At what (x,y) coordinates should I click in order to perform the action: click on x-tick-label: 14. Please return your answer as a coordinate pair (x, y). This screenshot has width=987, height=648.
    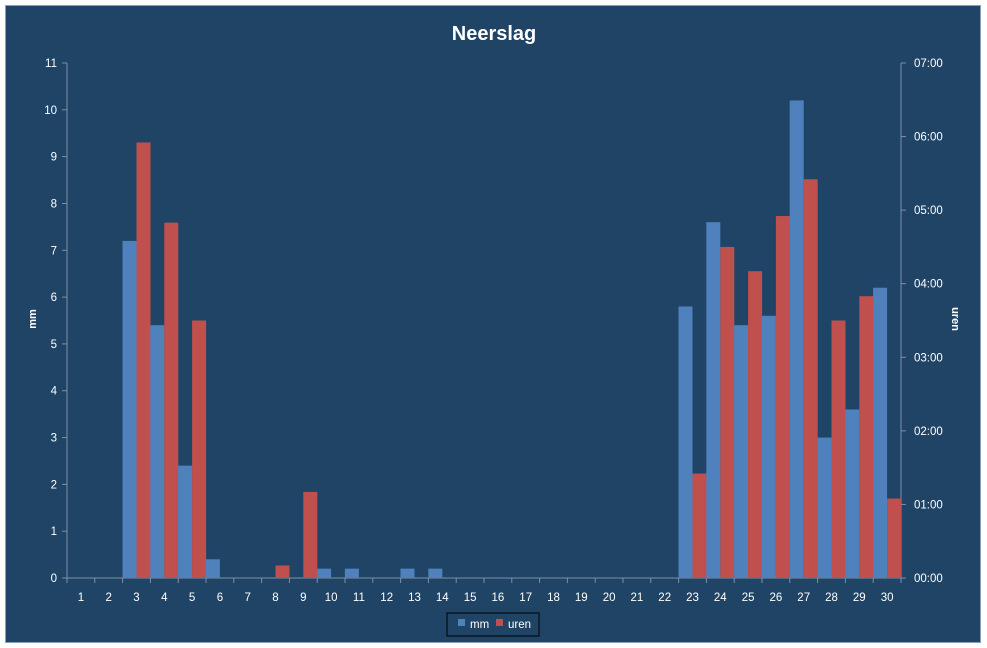
    Looking at the image, I should click on (442, 598).